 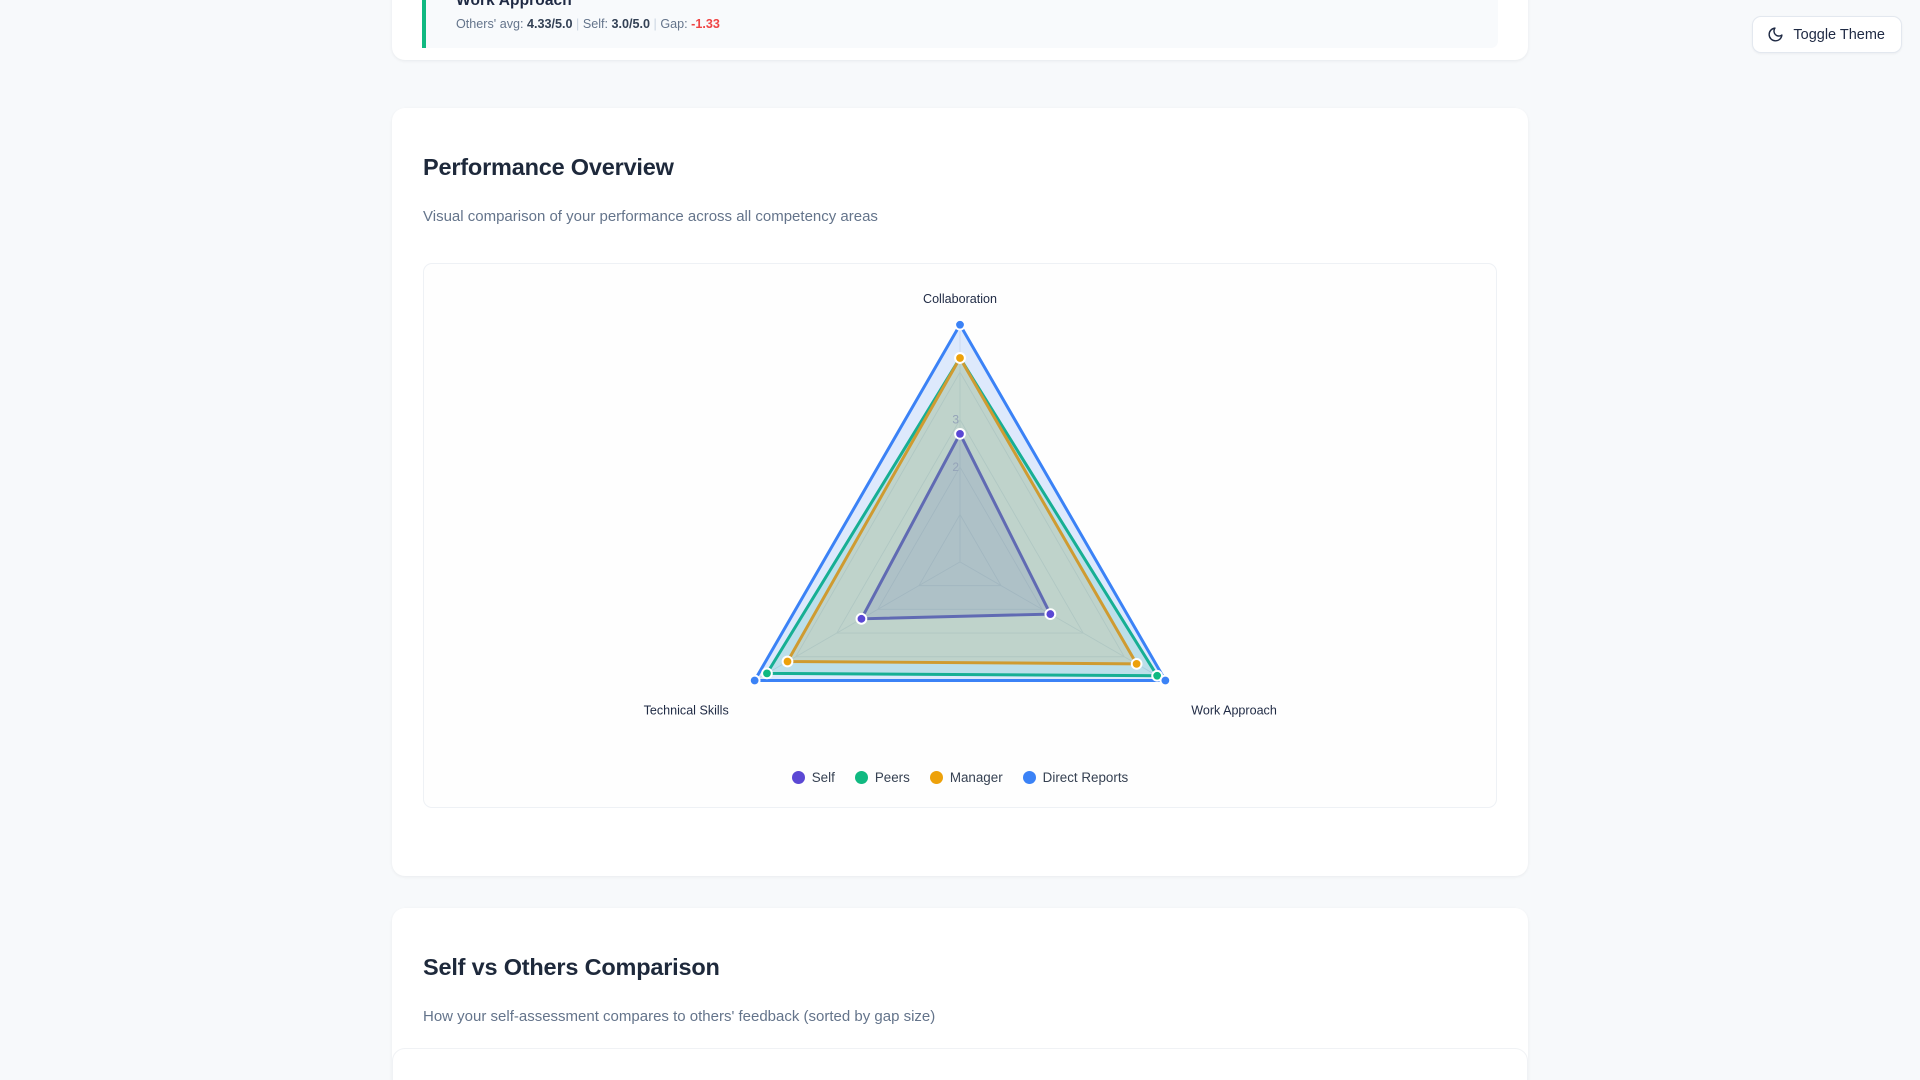 I want to click on legend-item-direct-reports: Direct Reports, so click(x=1075, y=777).